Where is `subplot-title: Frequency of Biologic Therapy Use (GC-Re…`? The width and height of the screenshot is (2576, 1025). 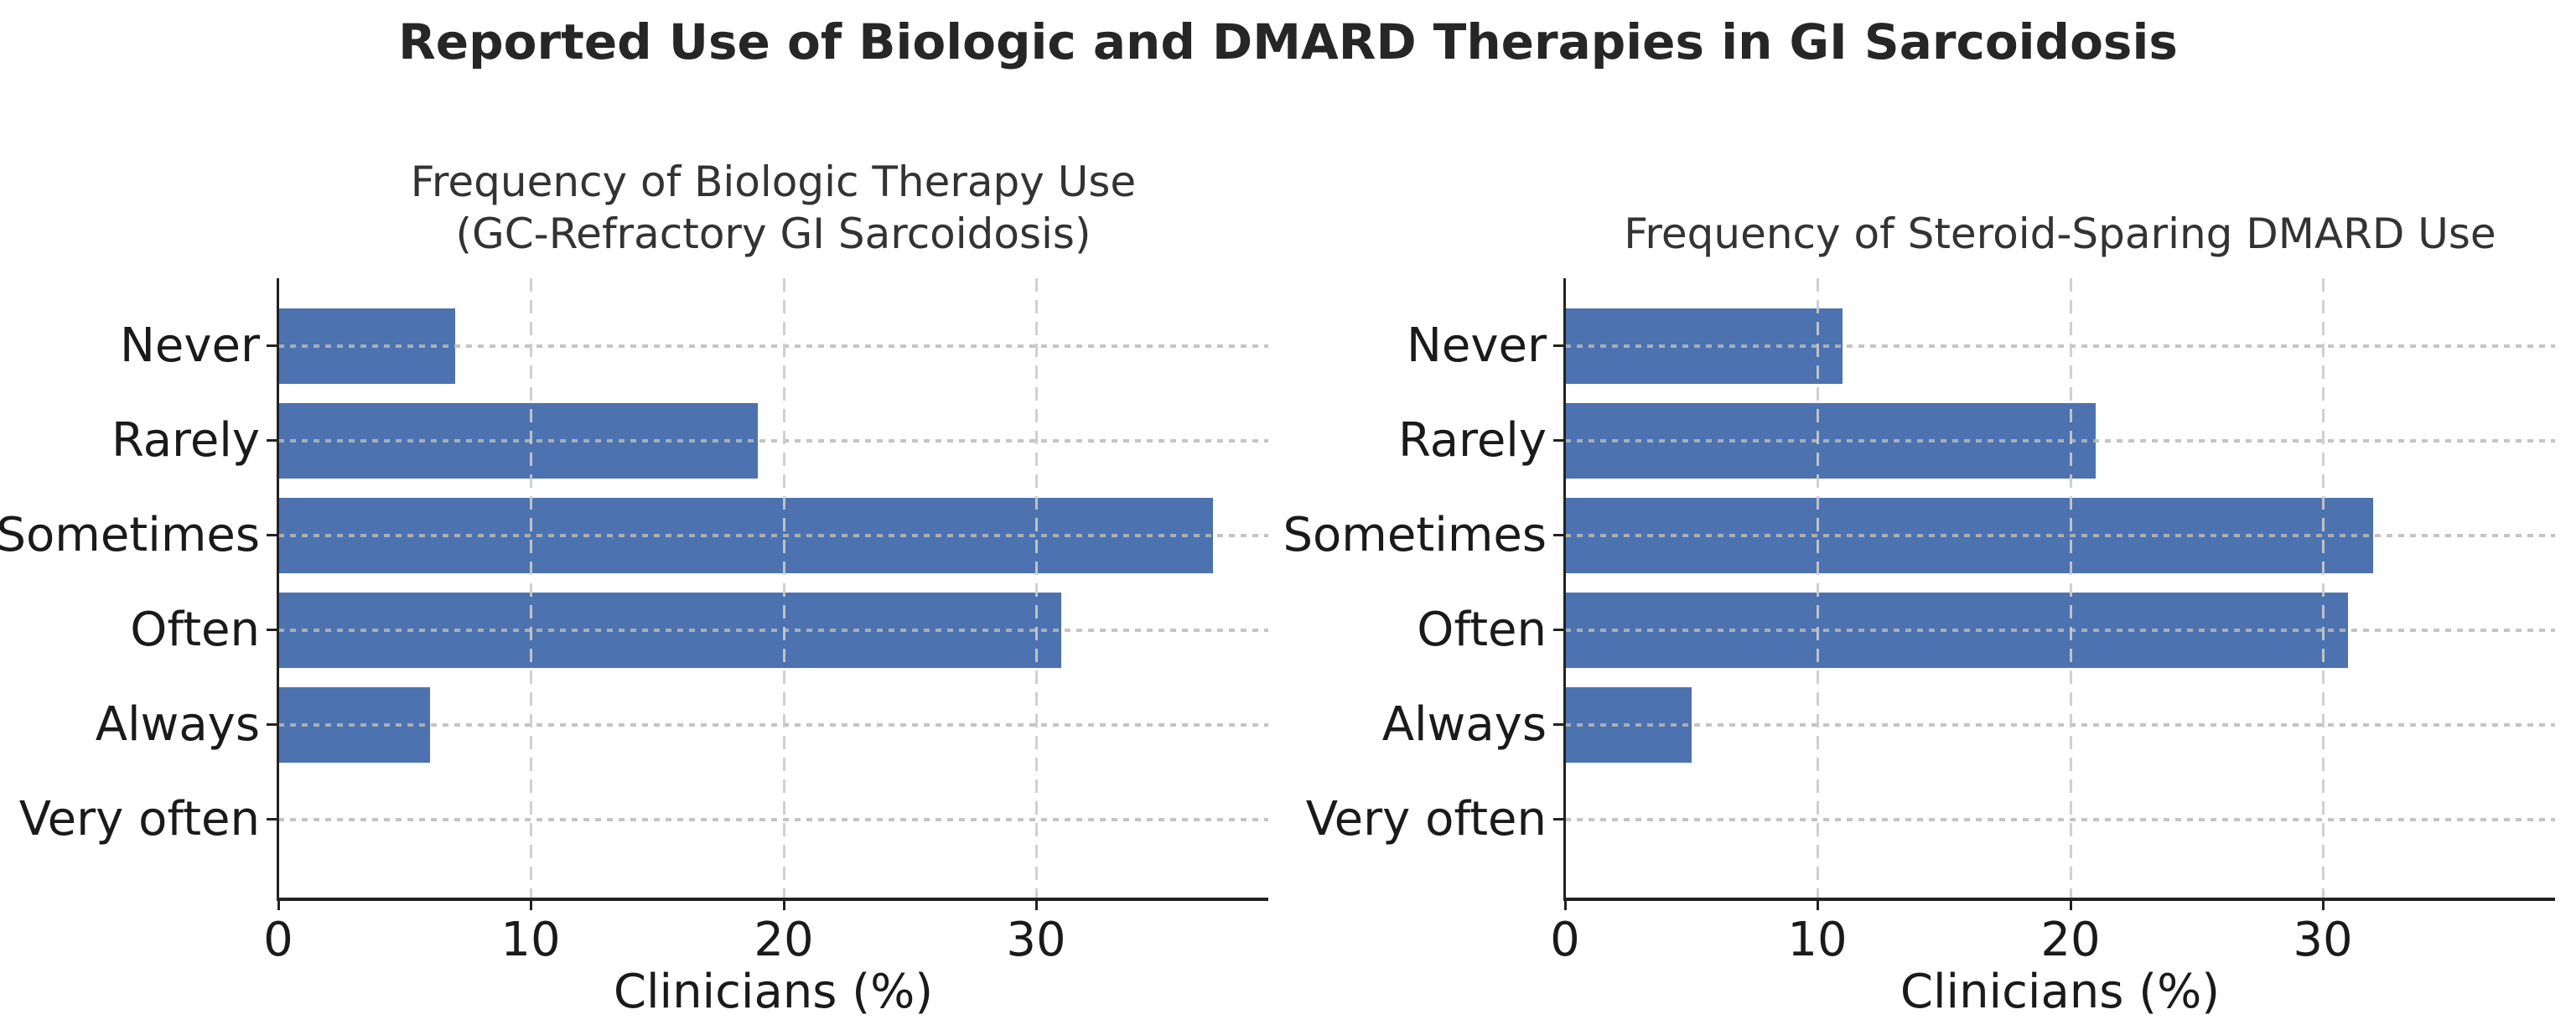 subplot-title: Frequency of Biologic Therapy Use (GC-Re… is located at coordinates (773, 208).